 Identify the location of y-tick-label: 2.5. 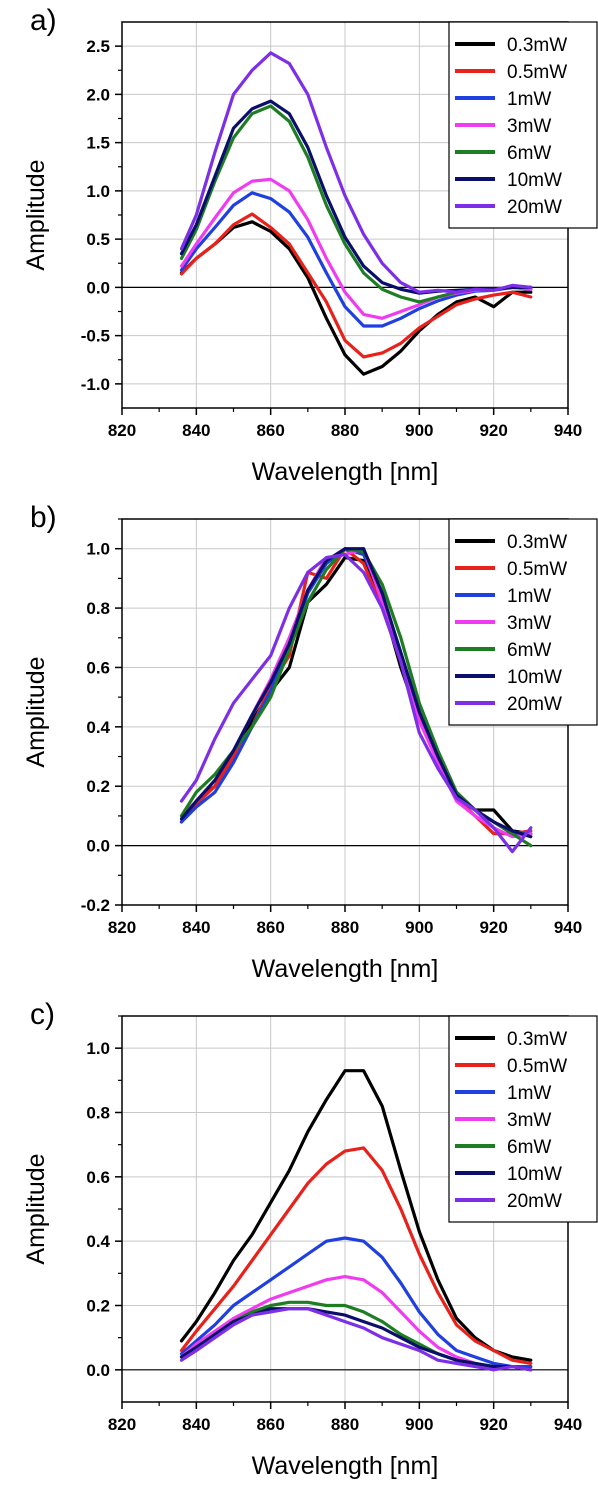
(98, 46).